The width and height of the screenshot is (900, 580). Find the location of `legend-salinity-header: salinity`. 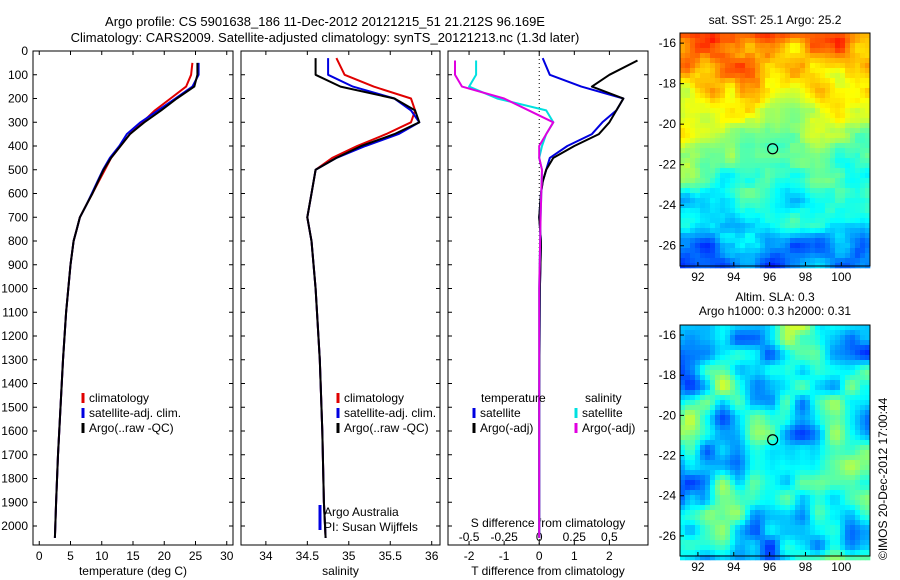

legend-salinity-header: salinity is located at coordinates (603, 398).